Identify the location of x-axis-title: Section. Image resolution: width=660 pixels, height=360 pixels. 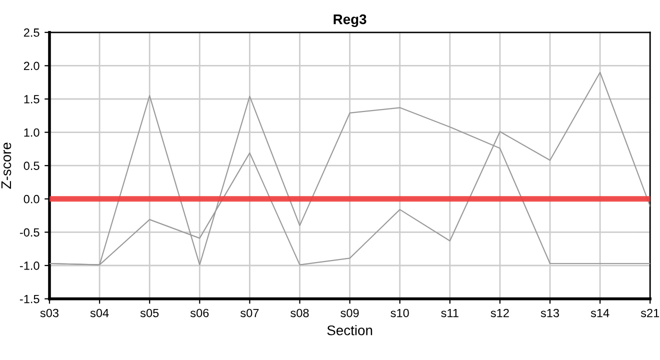
(349, 330).